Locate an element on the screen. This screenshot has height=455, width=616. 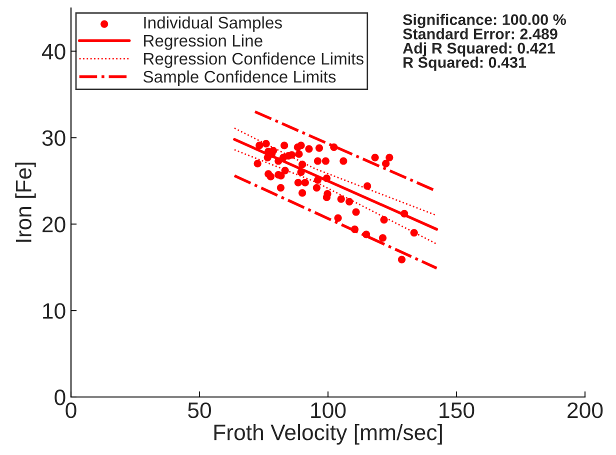
y-tick-label: 0 is located at coordinates (60, 398).